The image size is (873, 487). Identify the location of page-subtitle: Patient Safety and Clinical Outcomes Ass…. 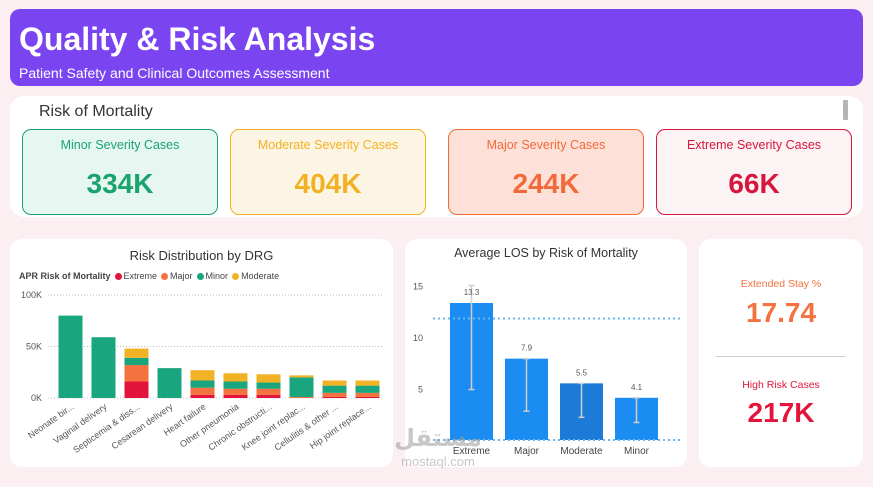
(174, 73).